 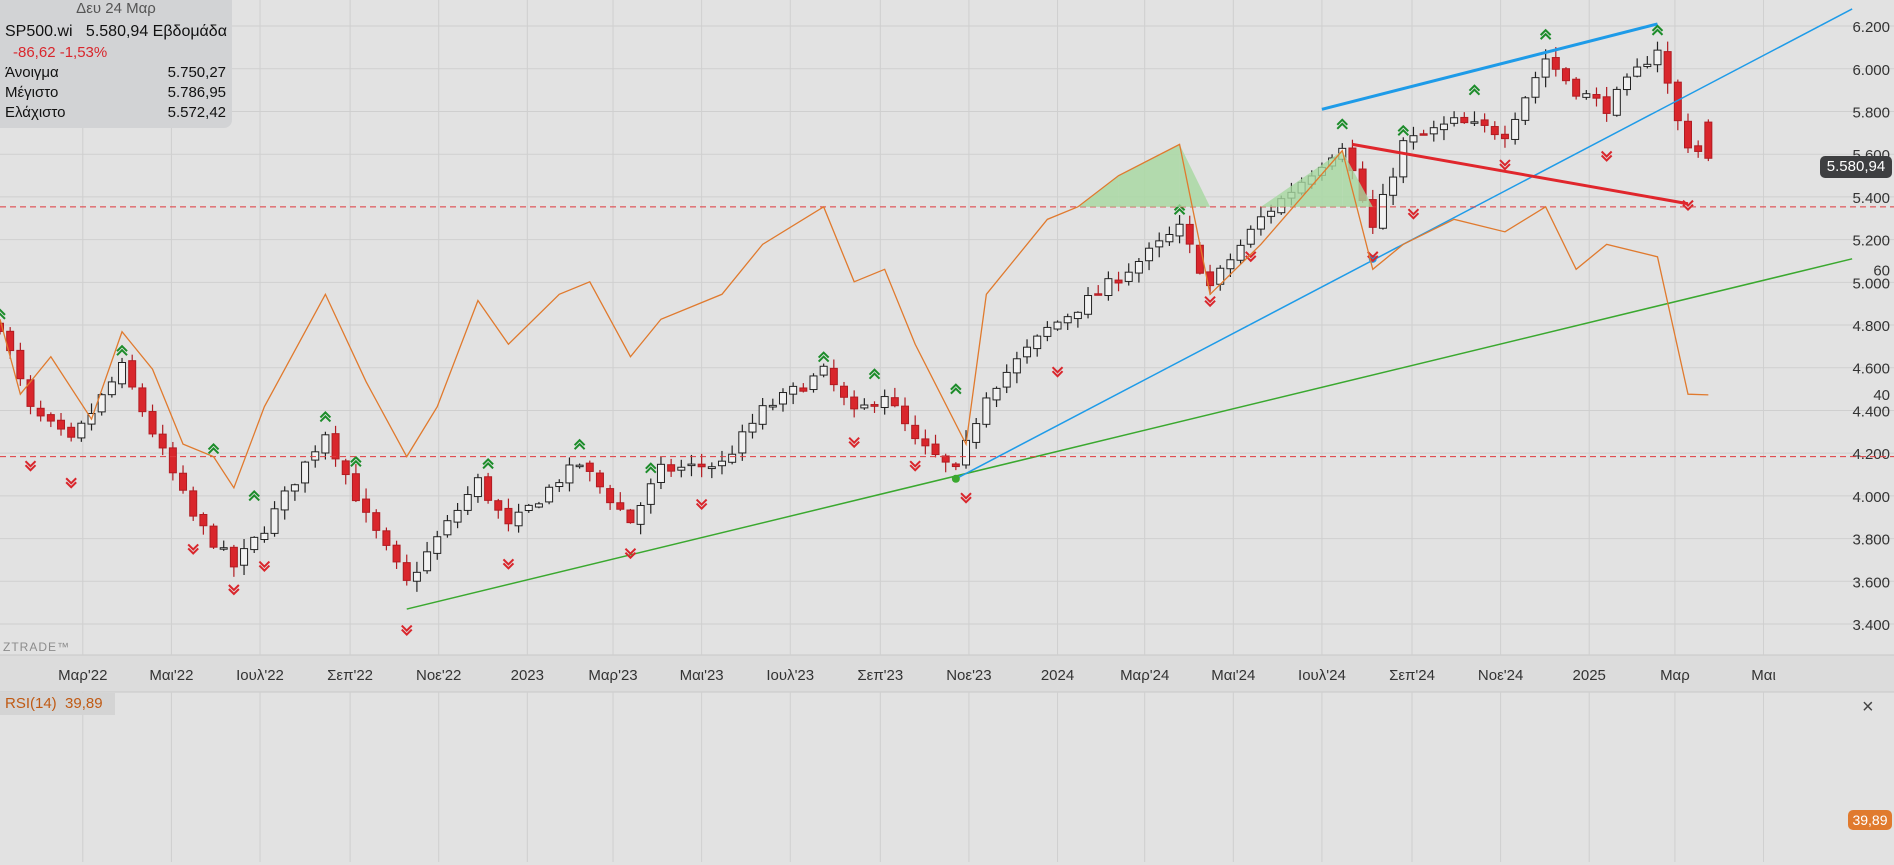 What do you see at coordinates (1871, 625) in the screenshot?
I see `y-tick-label: 3.400` at bounding box center [1871, 625].